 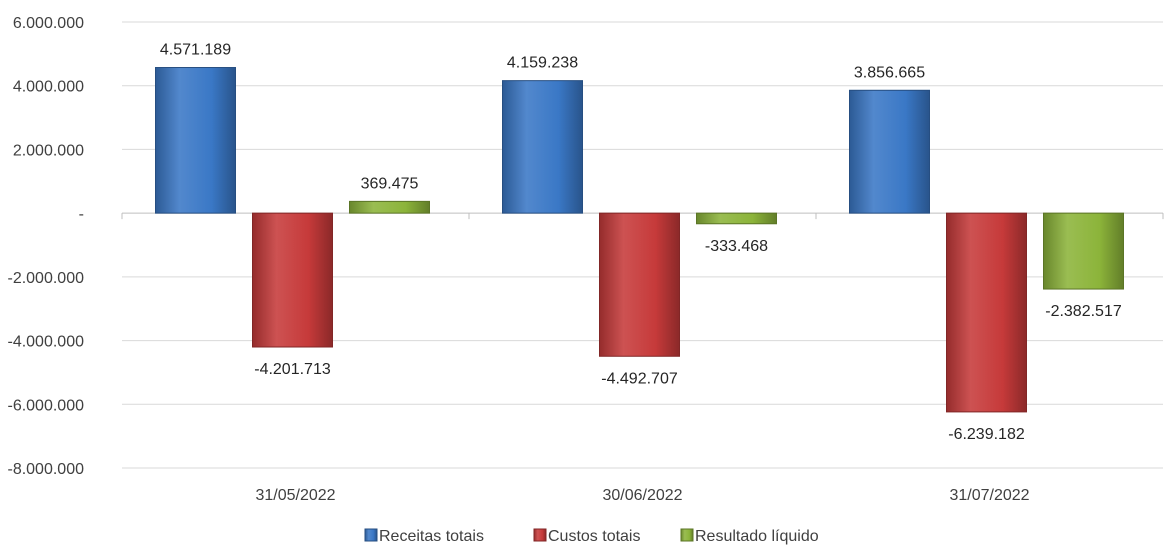 What do you see at coordinates (81, 214) in the screenshot?
I see `y-tick-label: -` at bounding box center [81, 214].